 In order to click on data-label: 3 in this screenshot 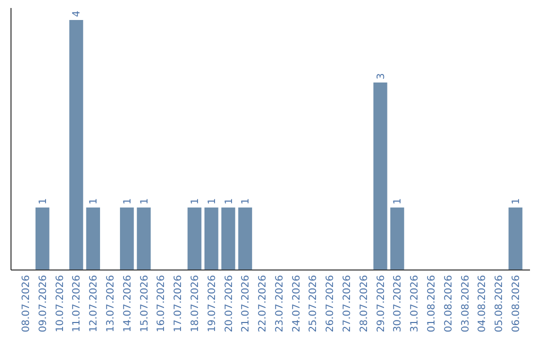, I will do `click(381, 76)`.